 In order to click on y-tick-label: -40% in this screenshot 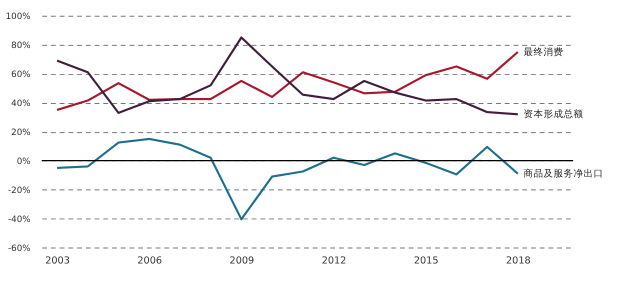, I will do `click(19, 219)`.